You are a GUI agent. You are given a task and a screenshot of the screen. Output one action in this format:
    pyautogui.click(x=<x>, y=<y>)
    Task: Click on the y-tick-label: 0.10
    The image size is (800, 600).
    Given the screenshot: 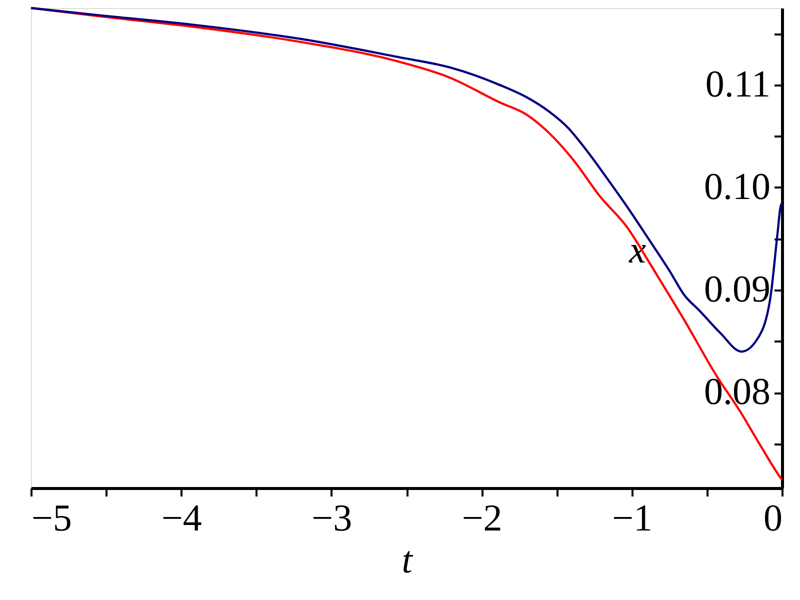 What is the action you would take?
    pyautogui.click(x=737, y=187)
    